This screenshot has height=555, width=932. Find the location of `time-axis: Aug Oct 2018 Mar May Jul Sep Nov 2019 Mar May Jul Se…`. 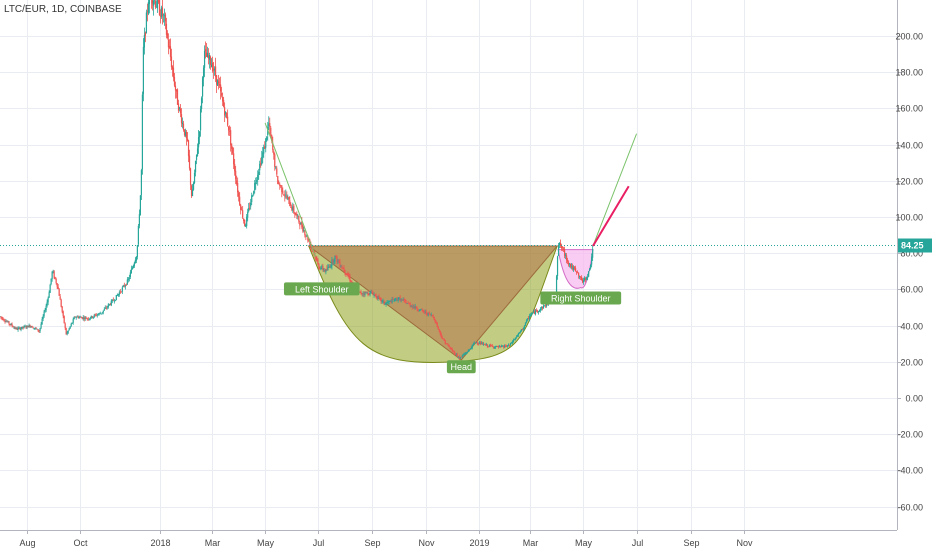

time-axis: Aug Oct 2018 Mar May Jul Sep Nov 2019 Mar May Jul Se… is located at coordinates (386, 539).